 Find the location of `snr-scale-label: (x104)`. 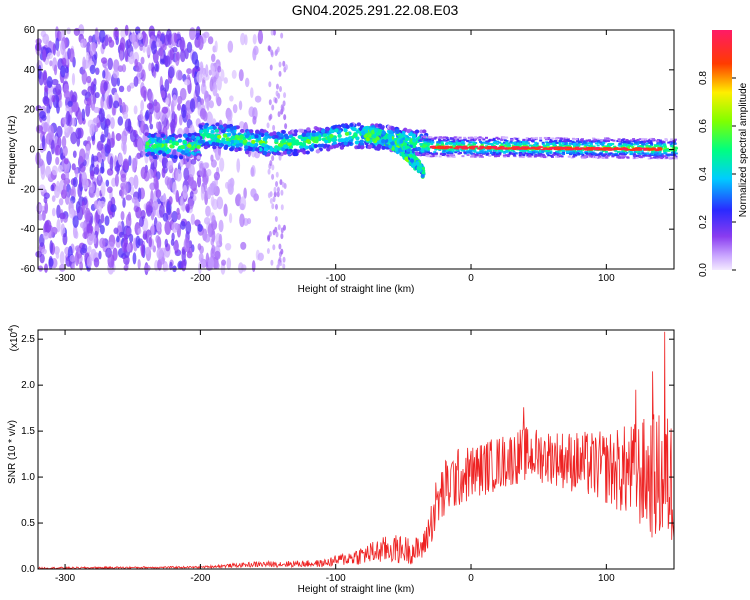

snr-scale-label: (x104) is located at coordinates (14, 338).